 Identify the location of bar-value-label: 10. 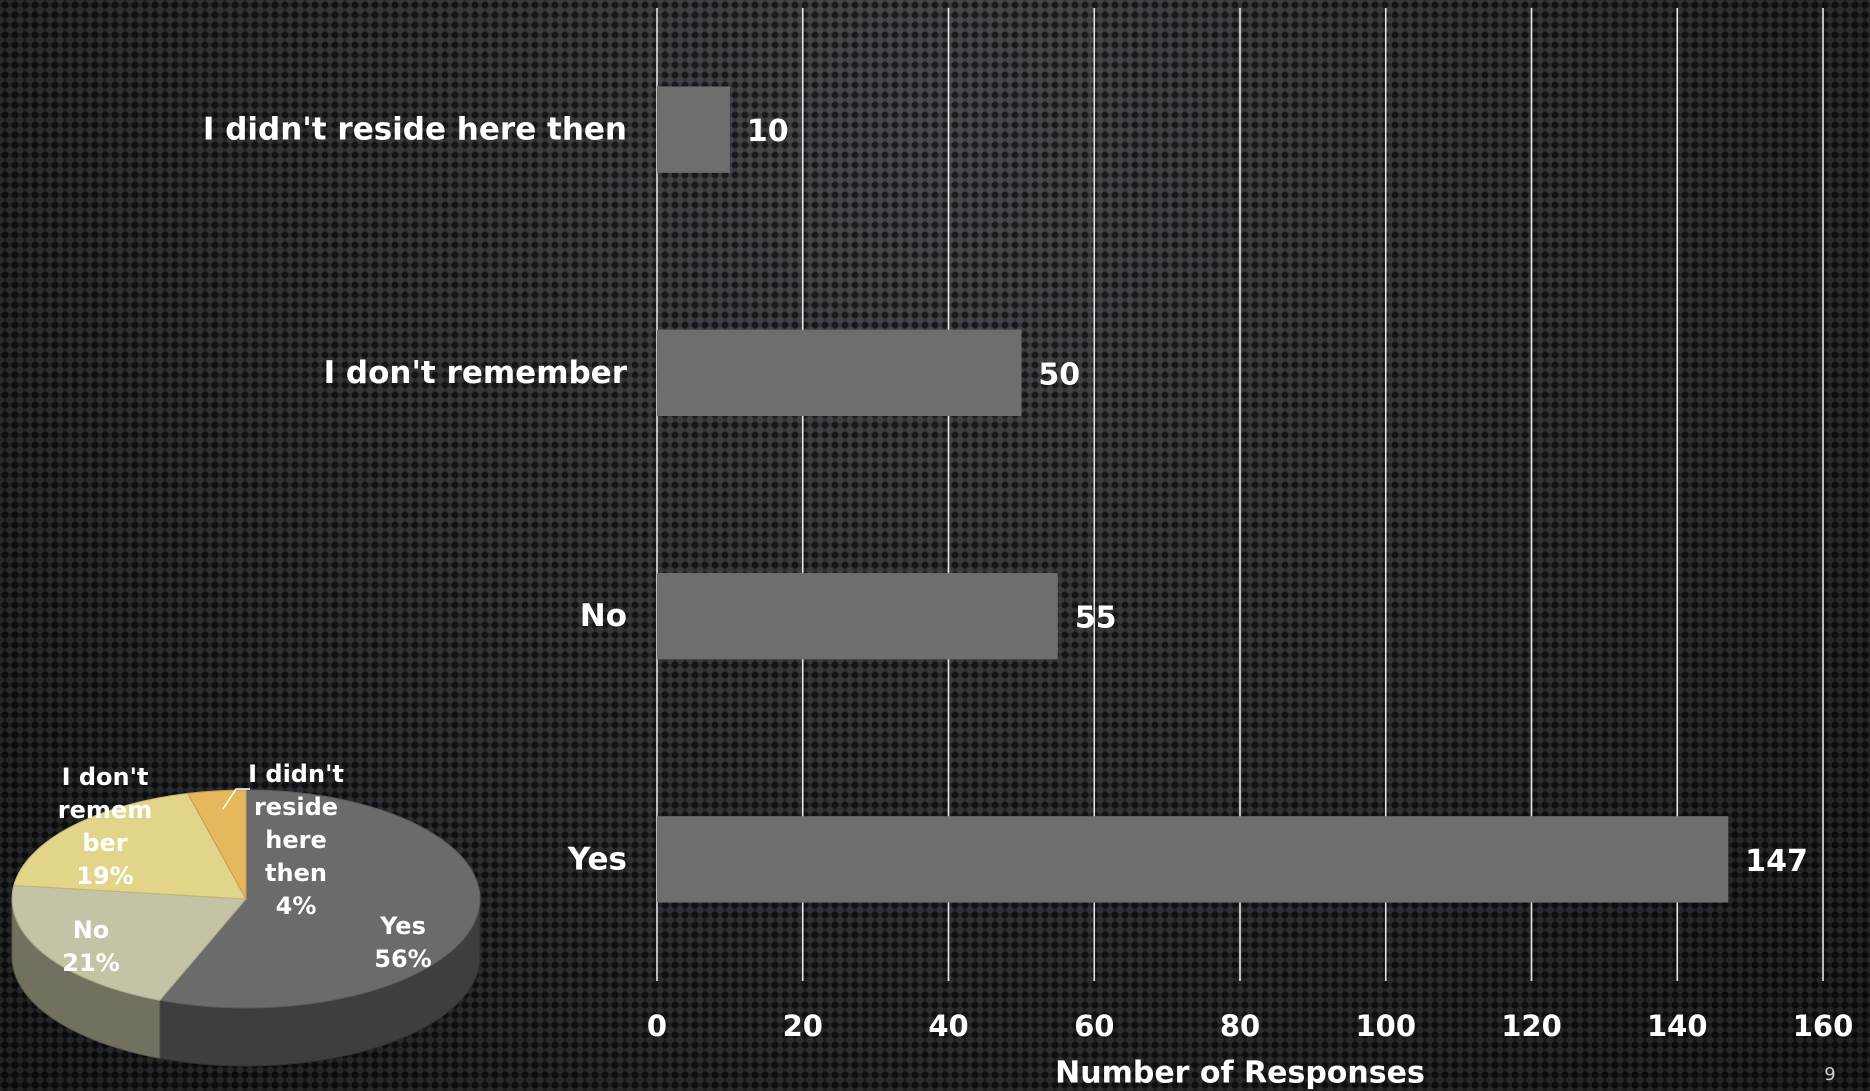
(768, 131).